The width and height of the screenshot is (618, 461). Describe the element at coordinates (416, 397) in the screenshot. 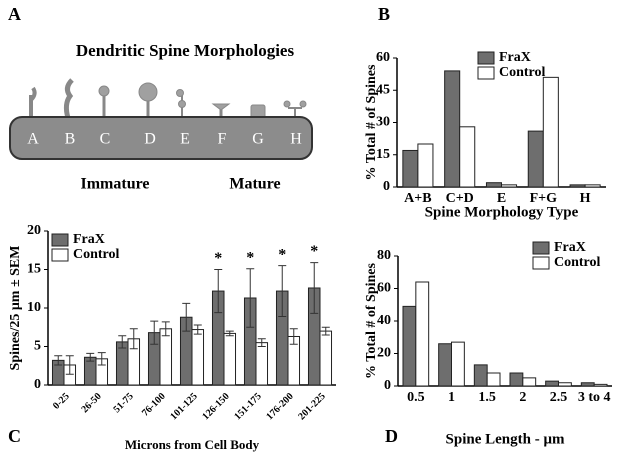

I see `x-tick-label: 0.5` at that location.